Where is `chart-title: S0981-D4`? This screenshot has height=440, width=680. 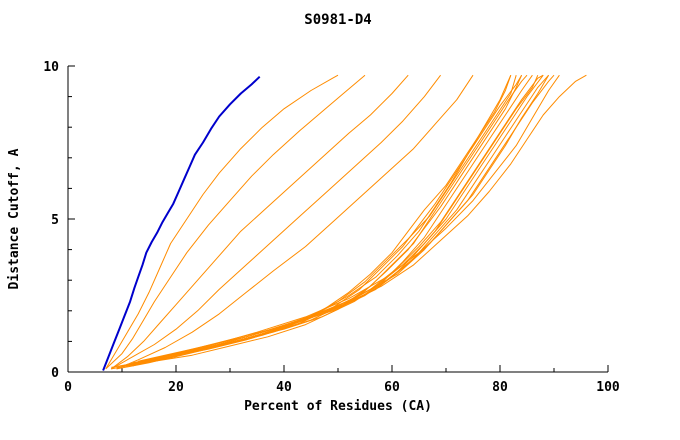
chart-title: S0981-D4 is located at coordinates (337, 20).